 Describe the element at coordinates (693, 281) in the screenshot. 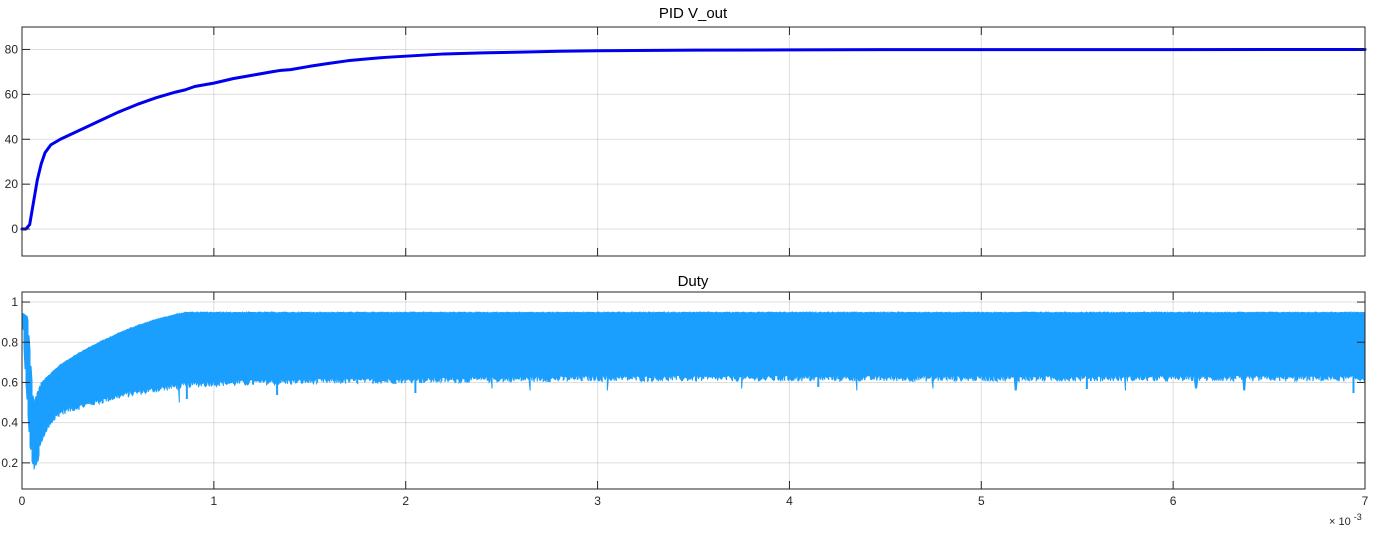

I see `duty-title: Duty` at that location.